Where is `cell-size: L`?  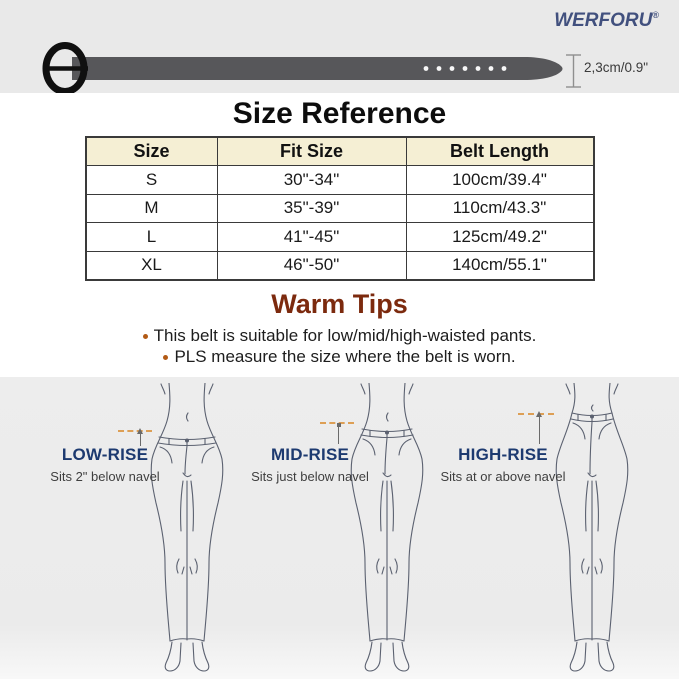 cell-size: L is located at coordinates (151, 237).